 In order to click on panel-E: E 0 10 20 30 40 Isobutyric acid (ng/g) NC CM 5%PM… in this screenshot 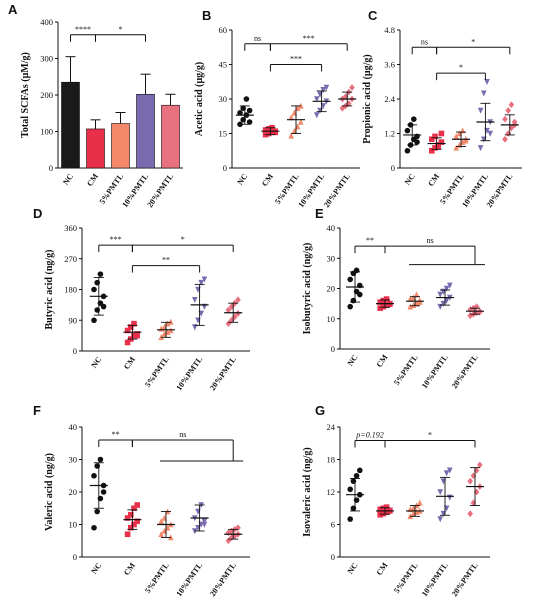, I will do `click(396, 298)`.